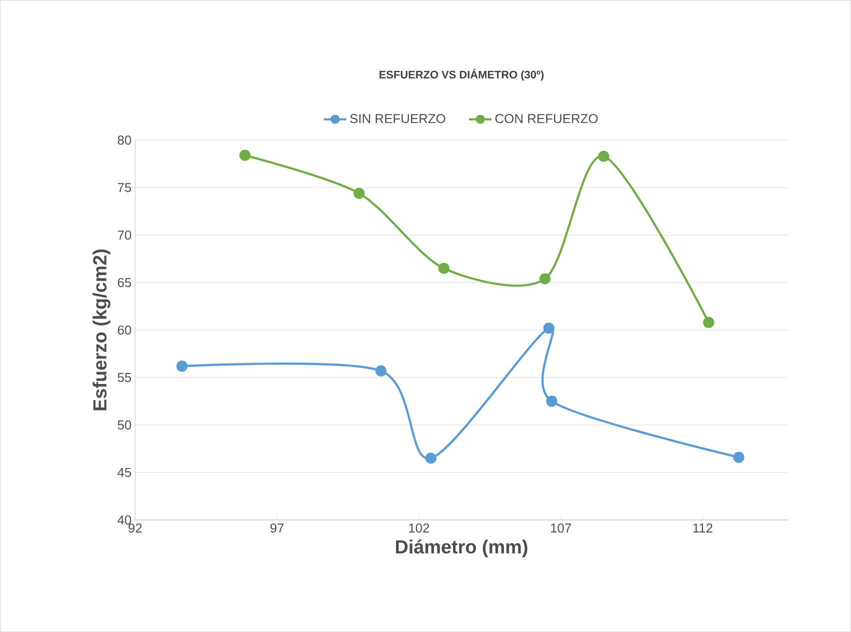 The width and height of the screenshot is (851, 632). Describe the element at coordinates (419, 528) in the screenshot. I see `x-tick-label: 102` at that location.